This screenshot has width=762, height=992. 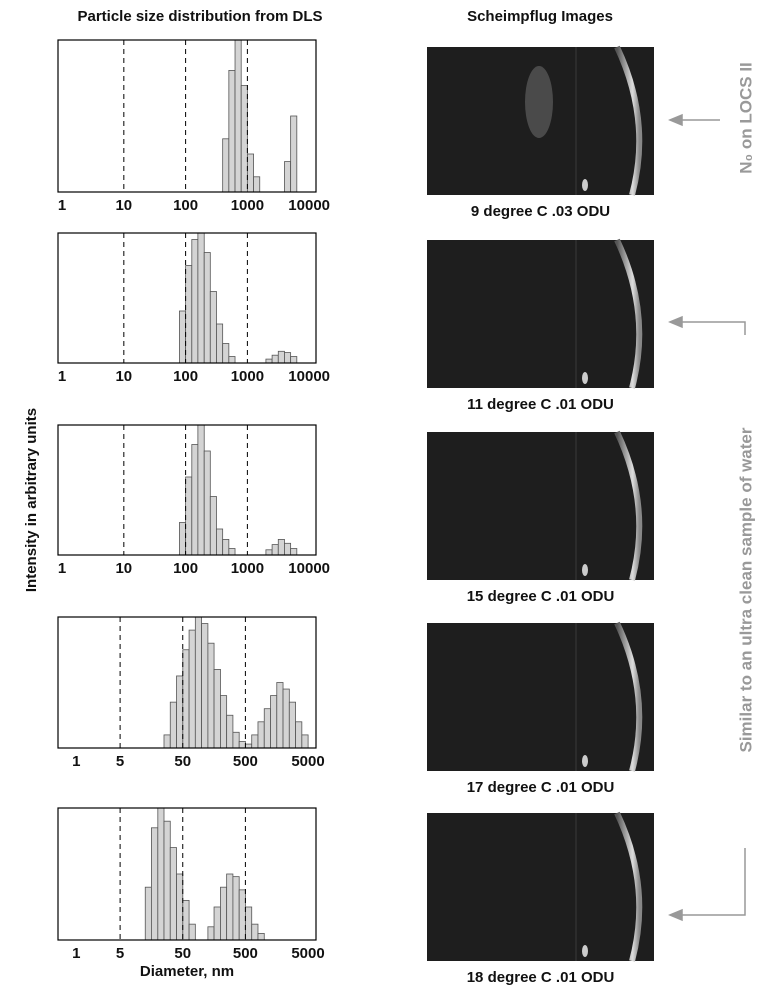 What do you see at coordinates (541, 596) in the screenshot?
I see `image-caption: 15 degree C .01 ODU` at bounding box center [541, 596].